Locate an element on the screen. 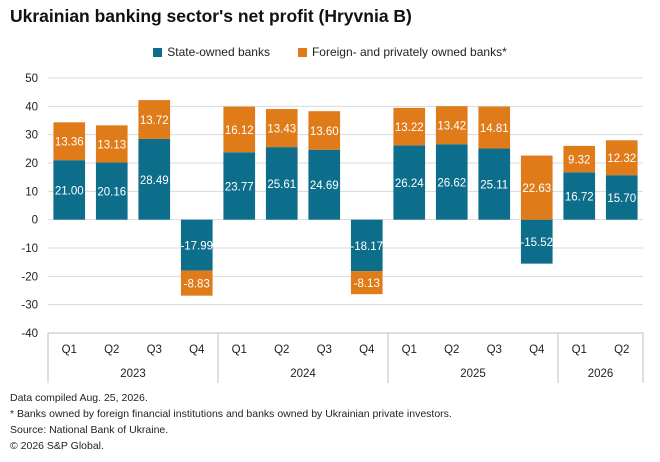 The width and height of the screenshot is (660, 462). y-tick-label: 40 is located at coordinates (31, 107).